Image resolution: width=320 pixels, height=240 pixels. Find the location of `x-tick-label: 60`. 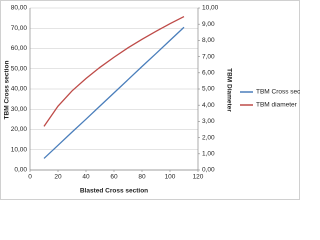

x-tick-label: 60 is located at coordinates (114, 177).